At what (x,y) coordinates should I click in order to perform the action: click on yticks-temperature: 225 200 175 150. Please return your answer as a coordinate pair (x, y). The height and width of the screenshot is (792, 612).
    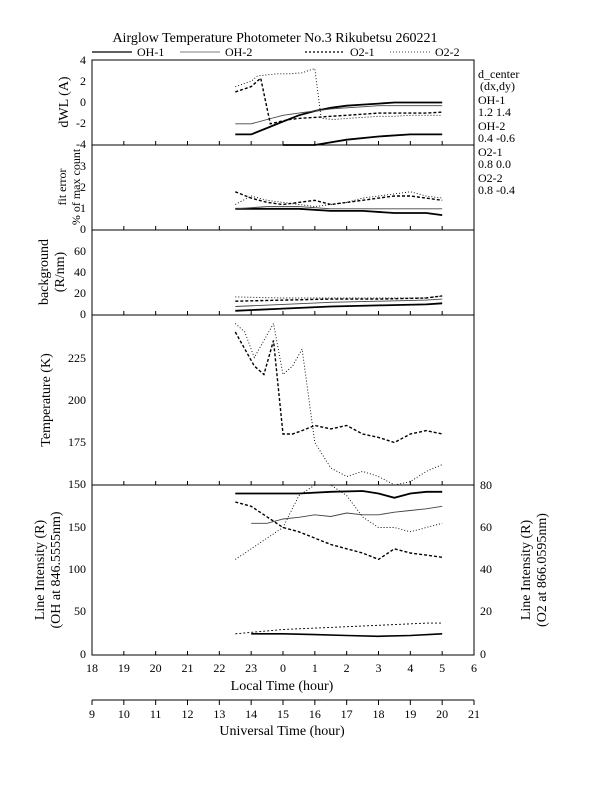
    Looking at the image, I should click on (77, 421).